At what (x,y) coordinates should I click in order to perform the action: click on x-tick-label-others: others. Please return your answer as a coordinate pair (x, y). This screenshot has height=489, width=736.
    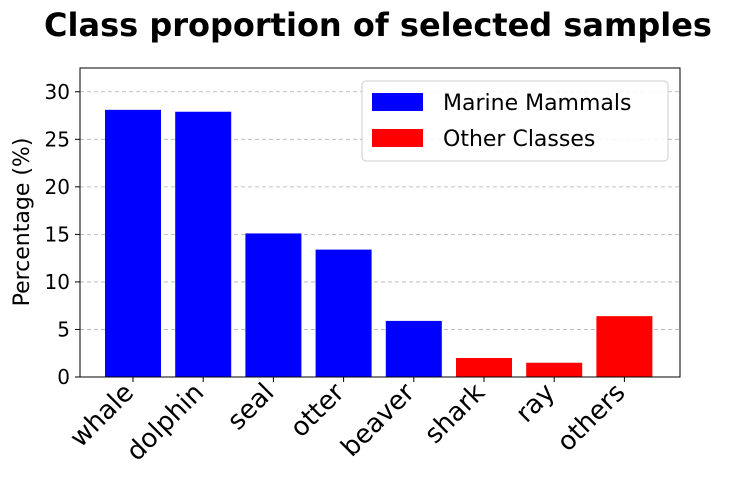
    Looking at the image, I should click on (592, 418).